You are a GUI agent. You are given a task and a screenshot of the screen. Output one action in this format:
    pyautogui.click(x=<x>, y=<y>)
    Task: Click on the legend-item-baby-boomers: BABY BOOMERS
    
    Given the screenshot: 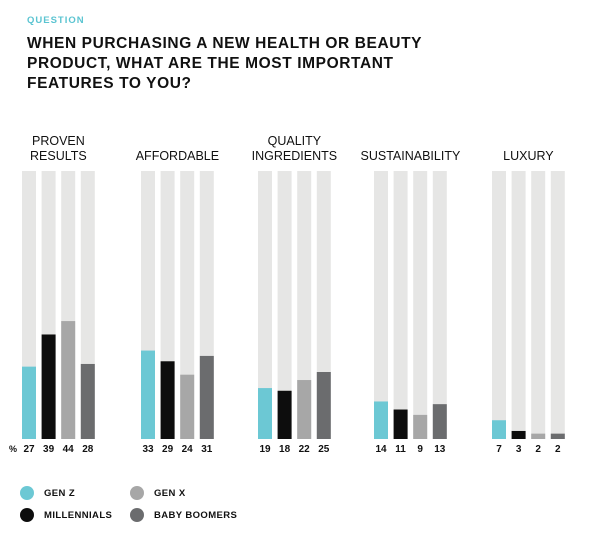 What is the action you would take?
    pyautogui.click(x=183, y=515)
    